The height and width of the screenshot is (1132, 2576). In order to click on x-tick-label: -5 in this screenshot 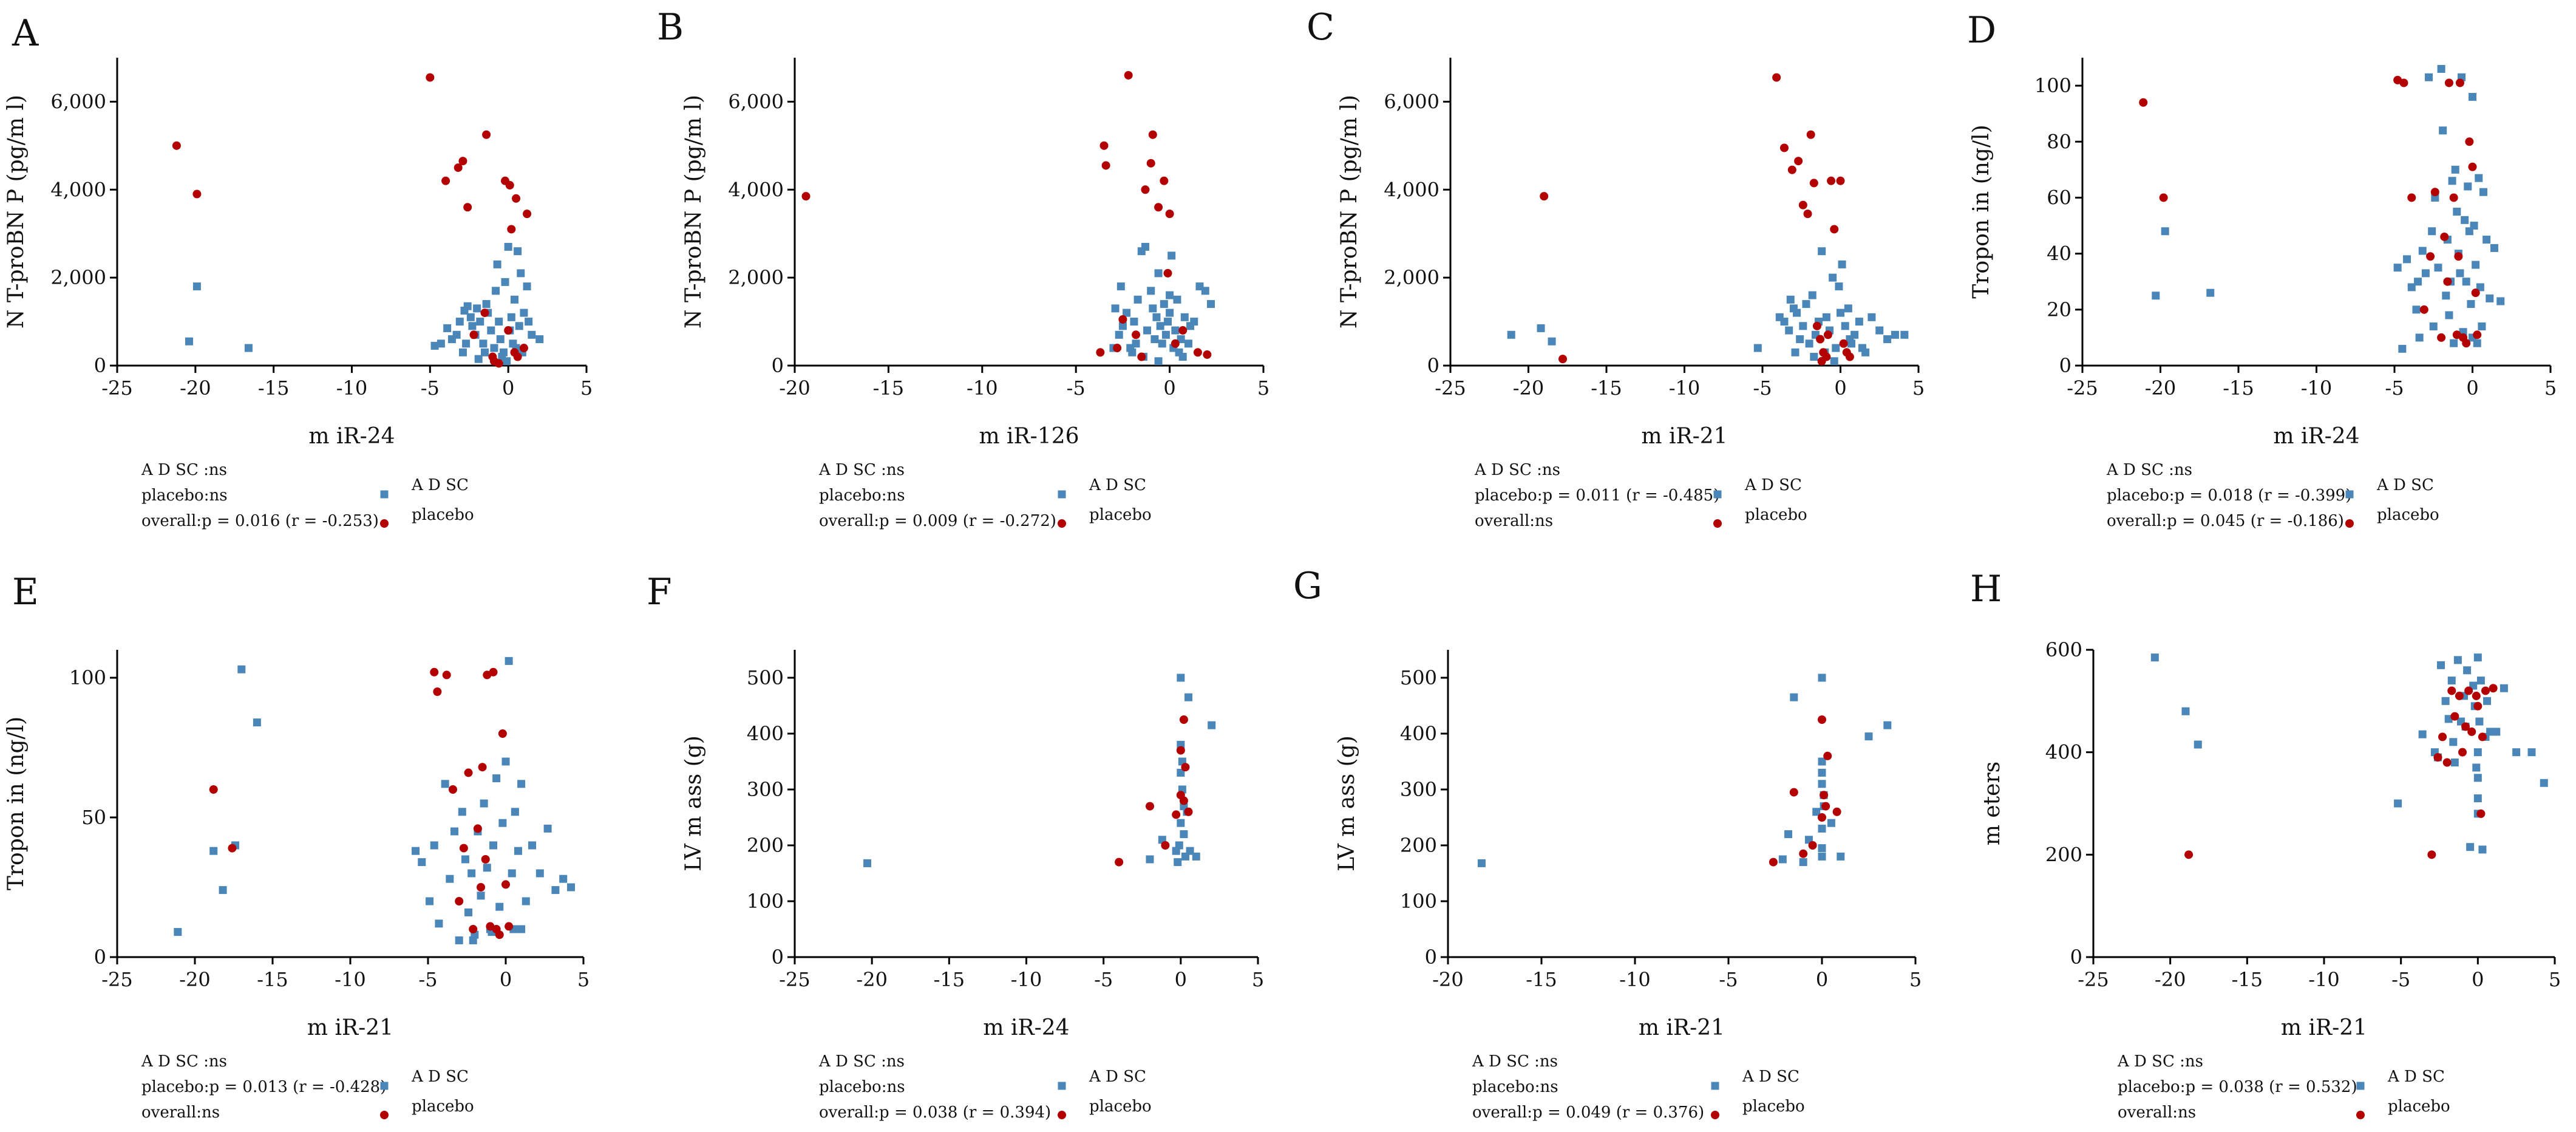, I will do `click(2400, 979)`.